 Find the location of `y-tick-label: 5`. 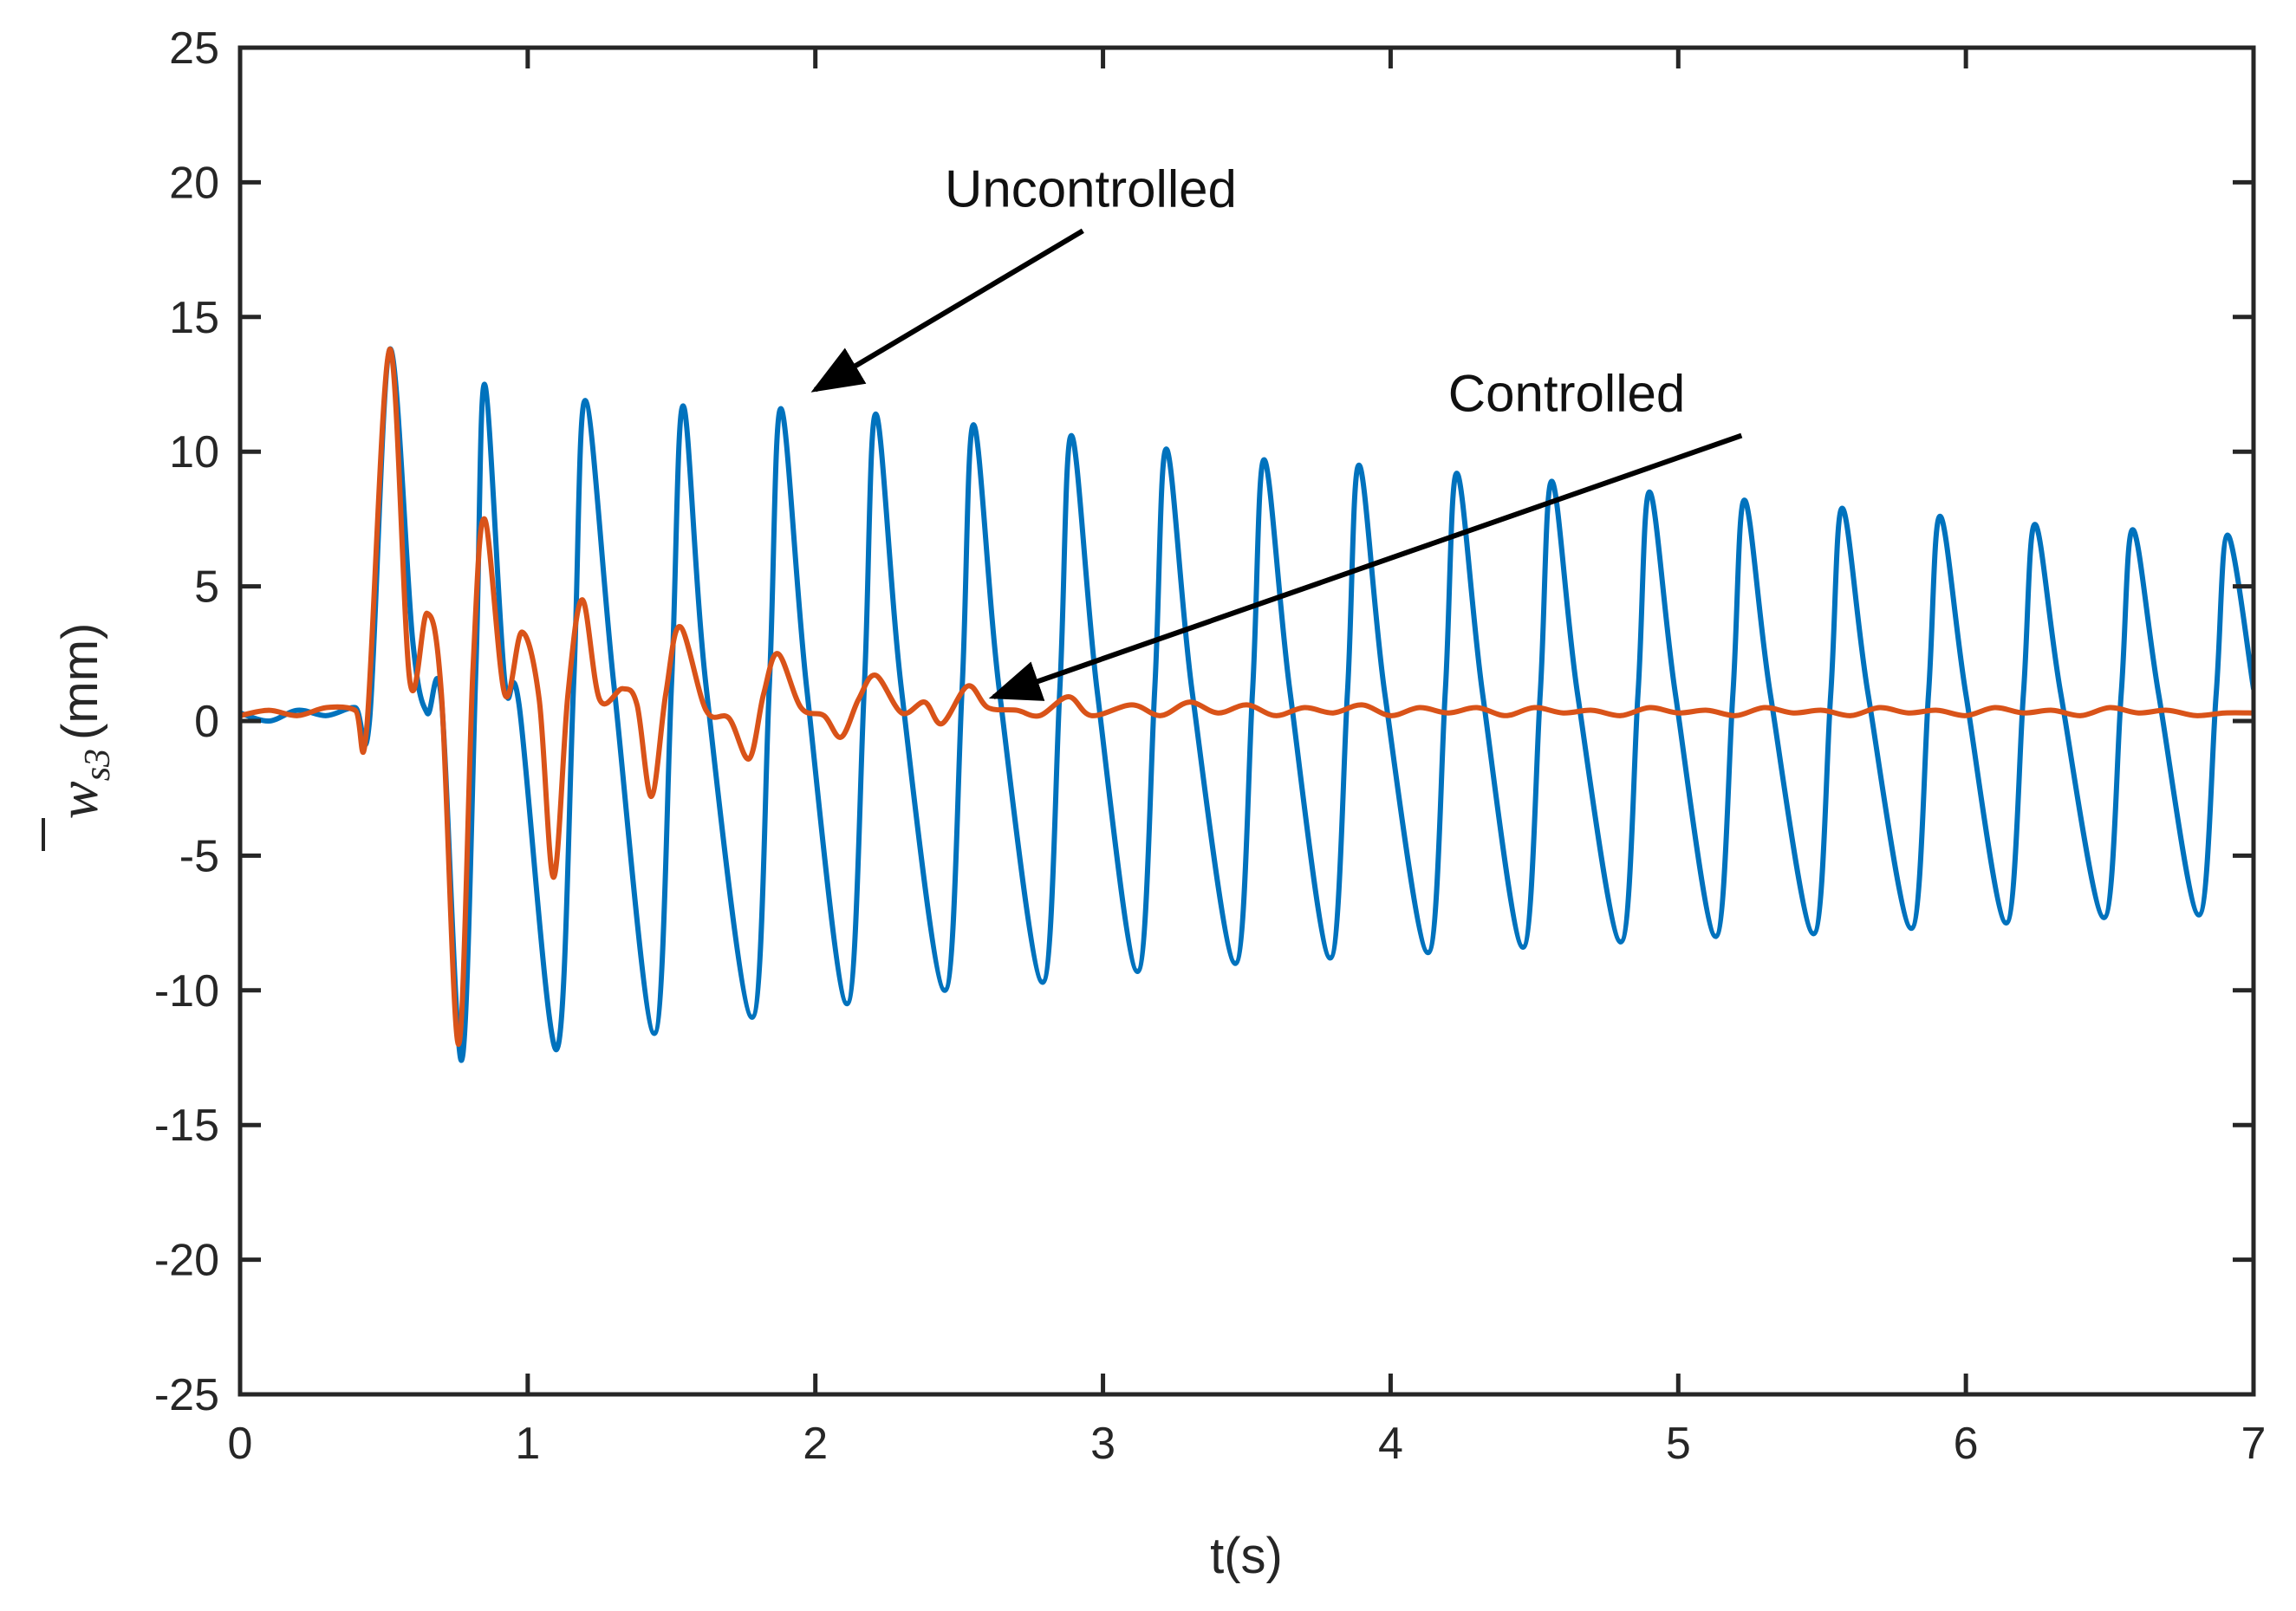

y-tick-label: 5 is located at coordinates (206, 587).